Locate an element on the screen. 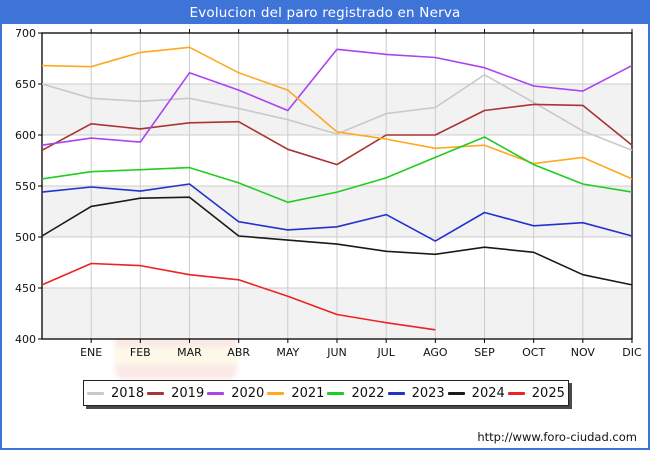 The width and height of the screenshot is (650, 452). page-title: Evolucion del paro registrado en Nerva is located at coordinates (325, 13).